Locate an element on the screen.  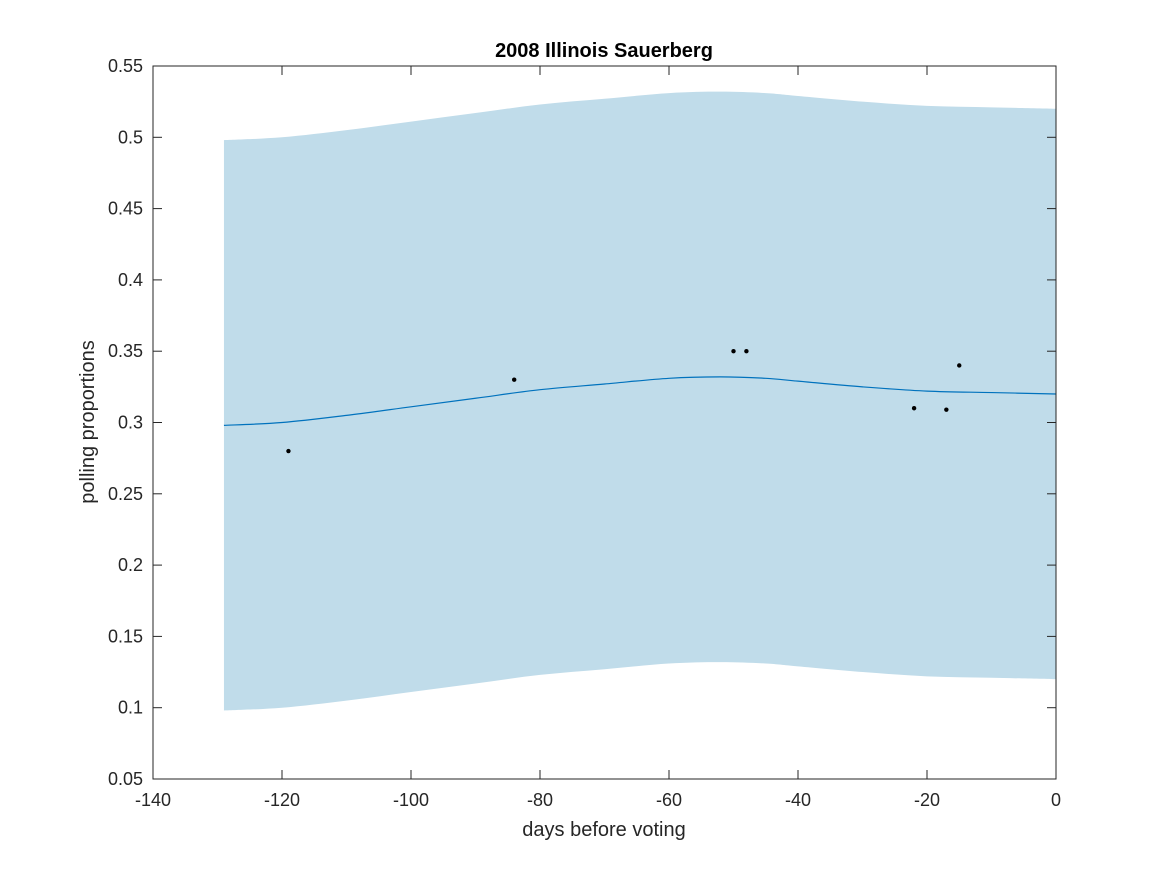
trend-line is located at coordinates (640, 401).